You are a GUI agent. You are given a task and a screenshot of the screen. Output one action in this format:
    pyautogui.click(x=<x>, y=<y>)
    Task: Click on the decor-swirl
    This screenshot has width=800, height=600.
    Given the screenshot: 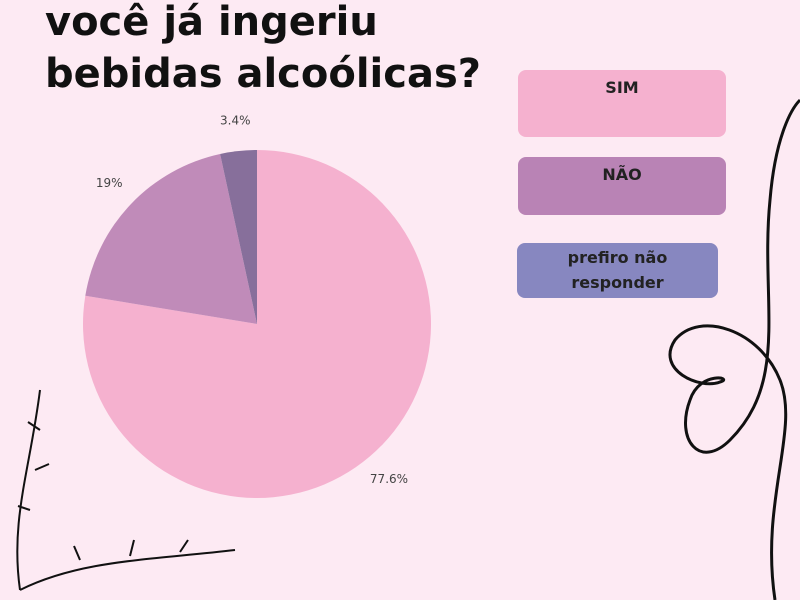 What is the action you would take?
    pyautogui.click(x=734, y=349)
    